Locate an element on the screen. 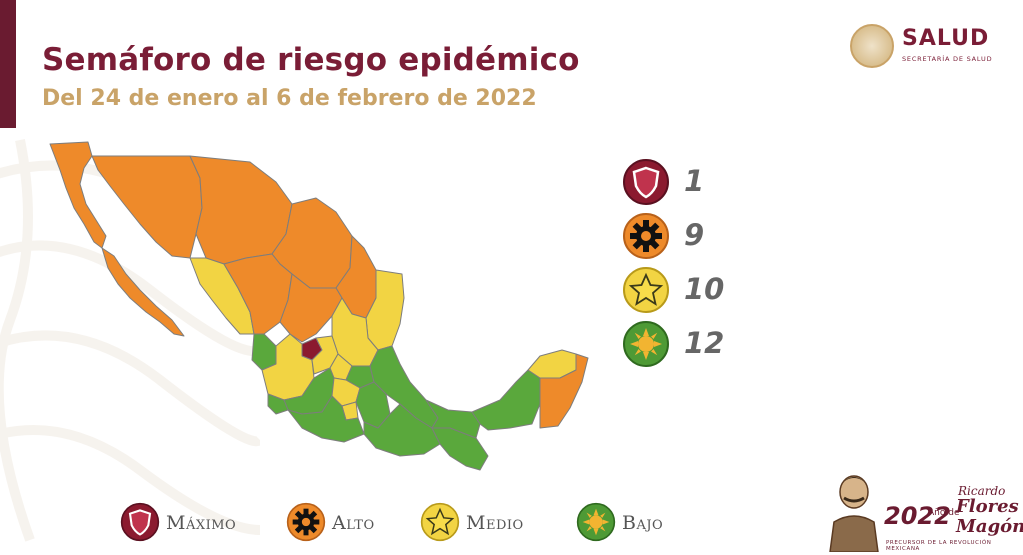 The height and width of the screenshot is (555, 1023). brand-side-bar is located at coordinates (8, 64).